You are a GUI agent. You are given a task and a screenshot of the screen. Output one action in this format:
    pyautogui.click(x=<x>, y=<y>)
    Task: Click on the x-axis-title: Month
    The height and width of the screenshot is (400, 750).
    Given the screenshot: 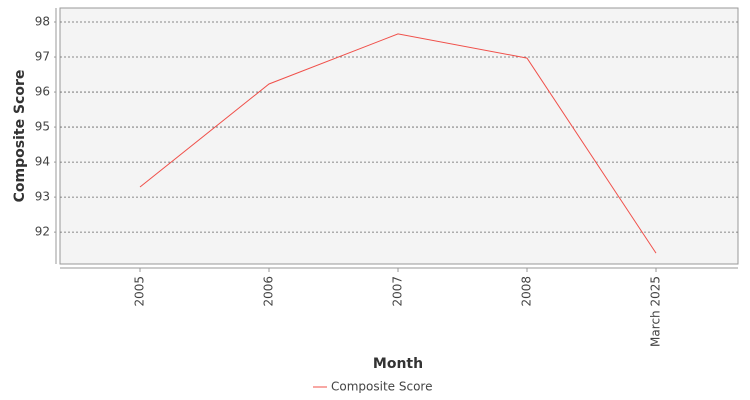 What is the action you would take?
    pyautogui.click(x=398, y=364)
    